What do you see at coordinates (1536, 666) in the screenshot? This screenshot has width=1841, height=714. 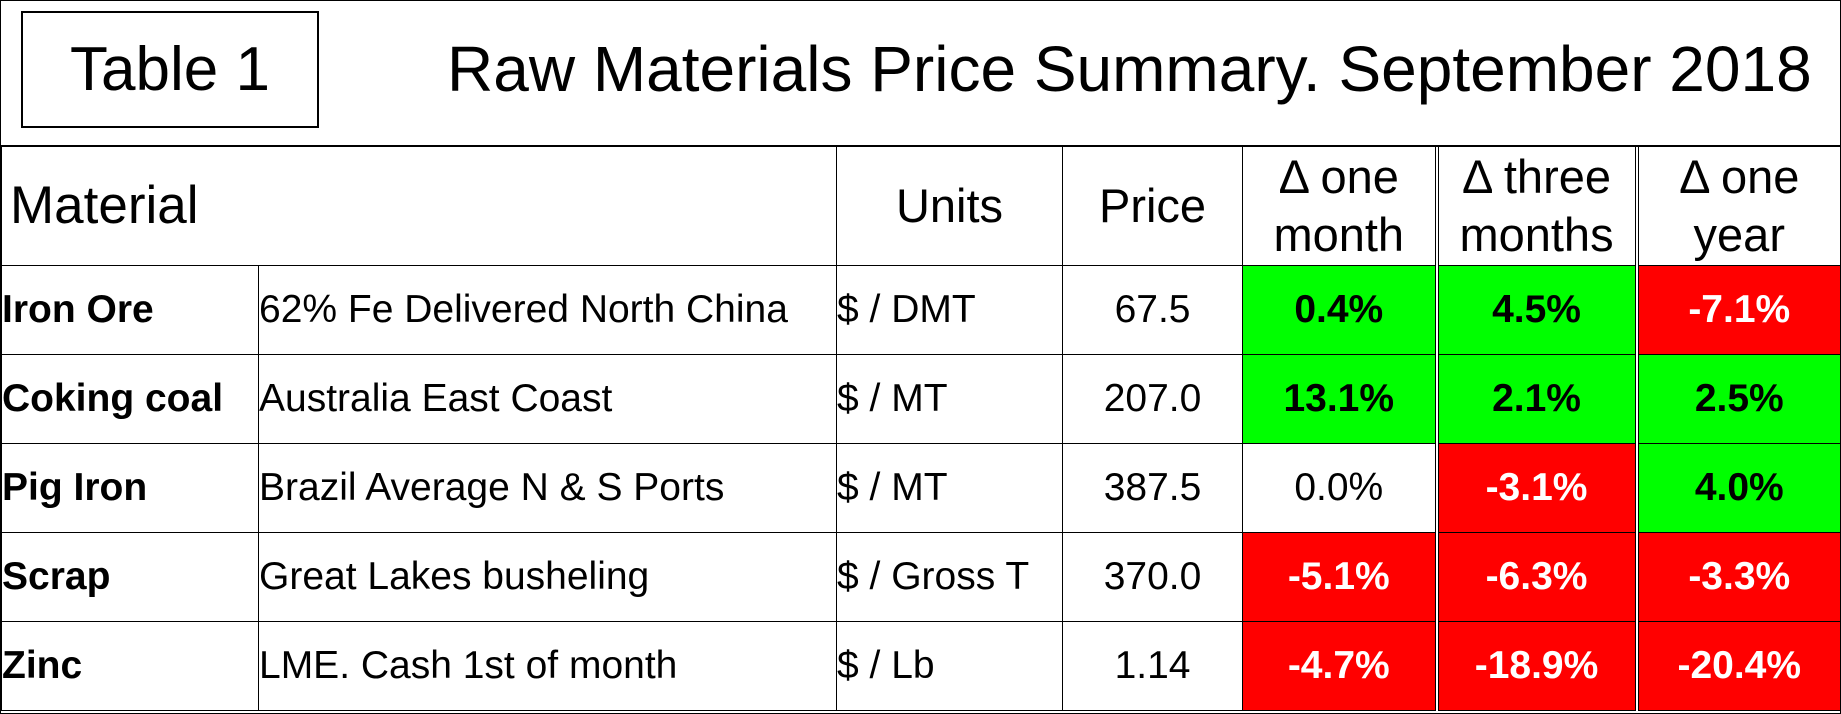 I see `delta-three-months: -18.9%` at bounding box center [1536, 666].